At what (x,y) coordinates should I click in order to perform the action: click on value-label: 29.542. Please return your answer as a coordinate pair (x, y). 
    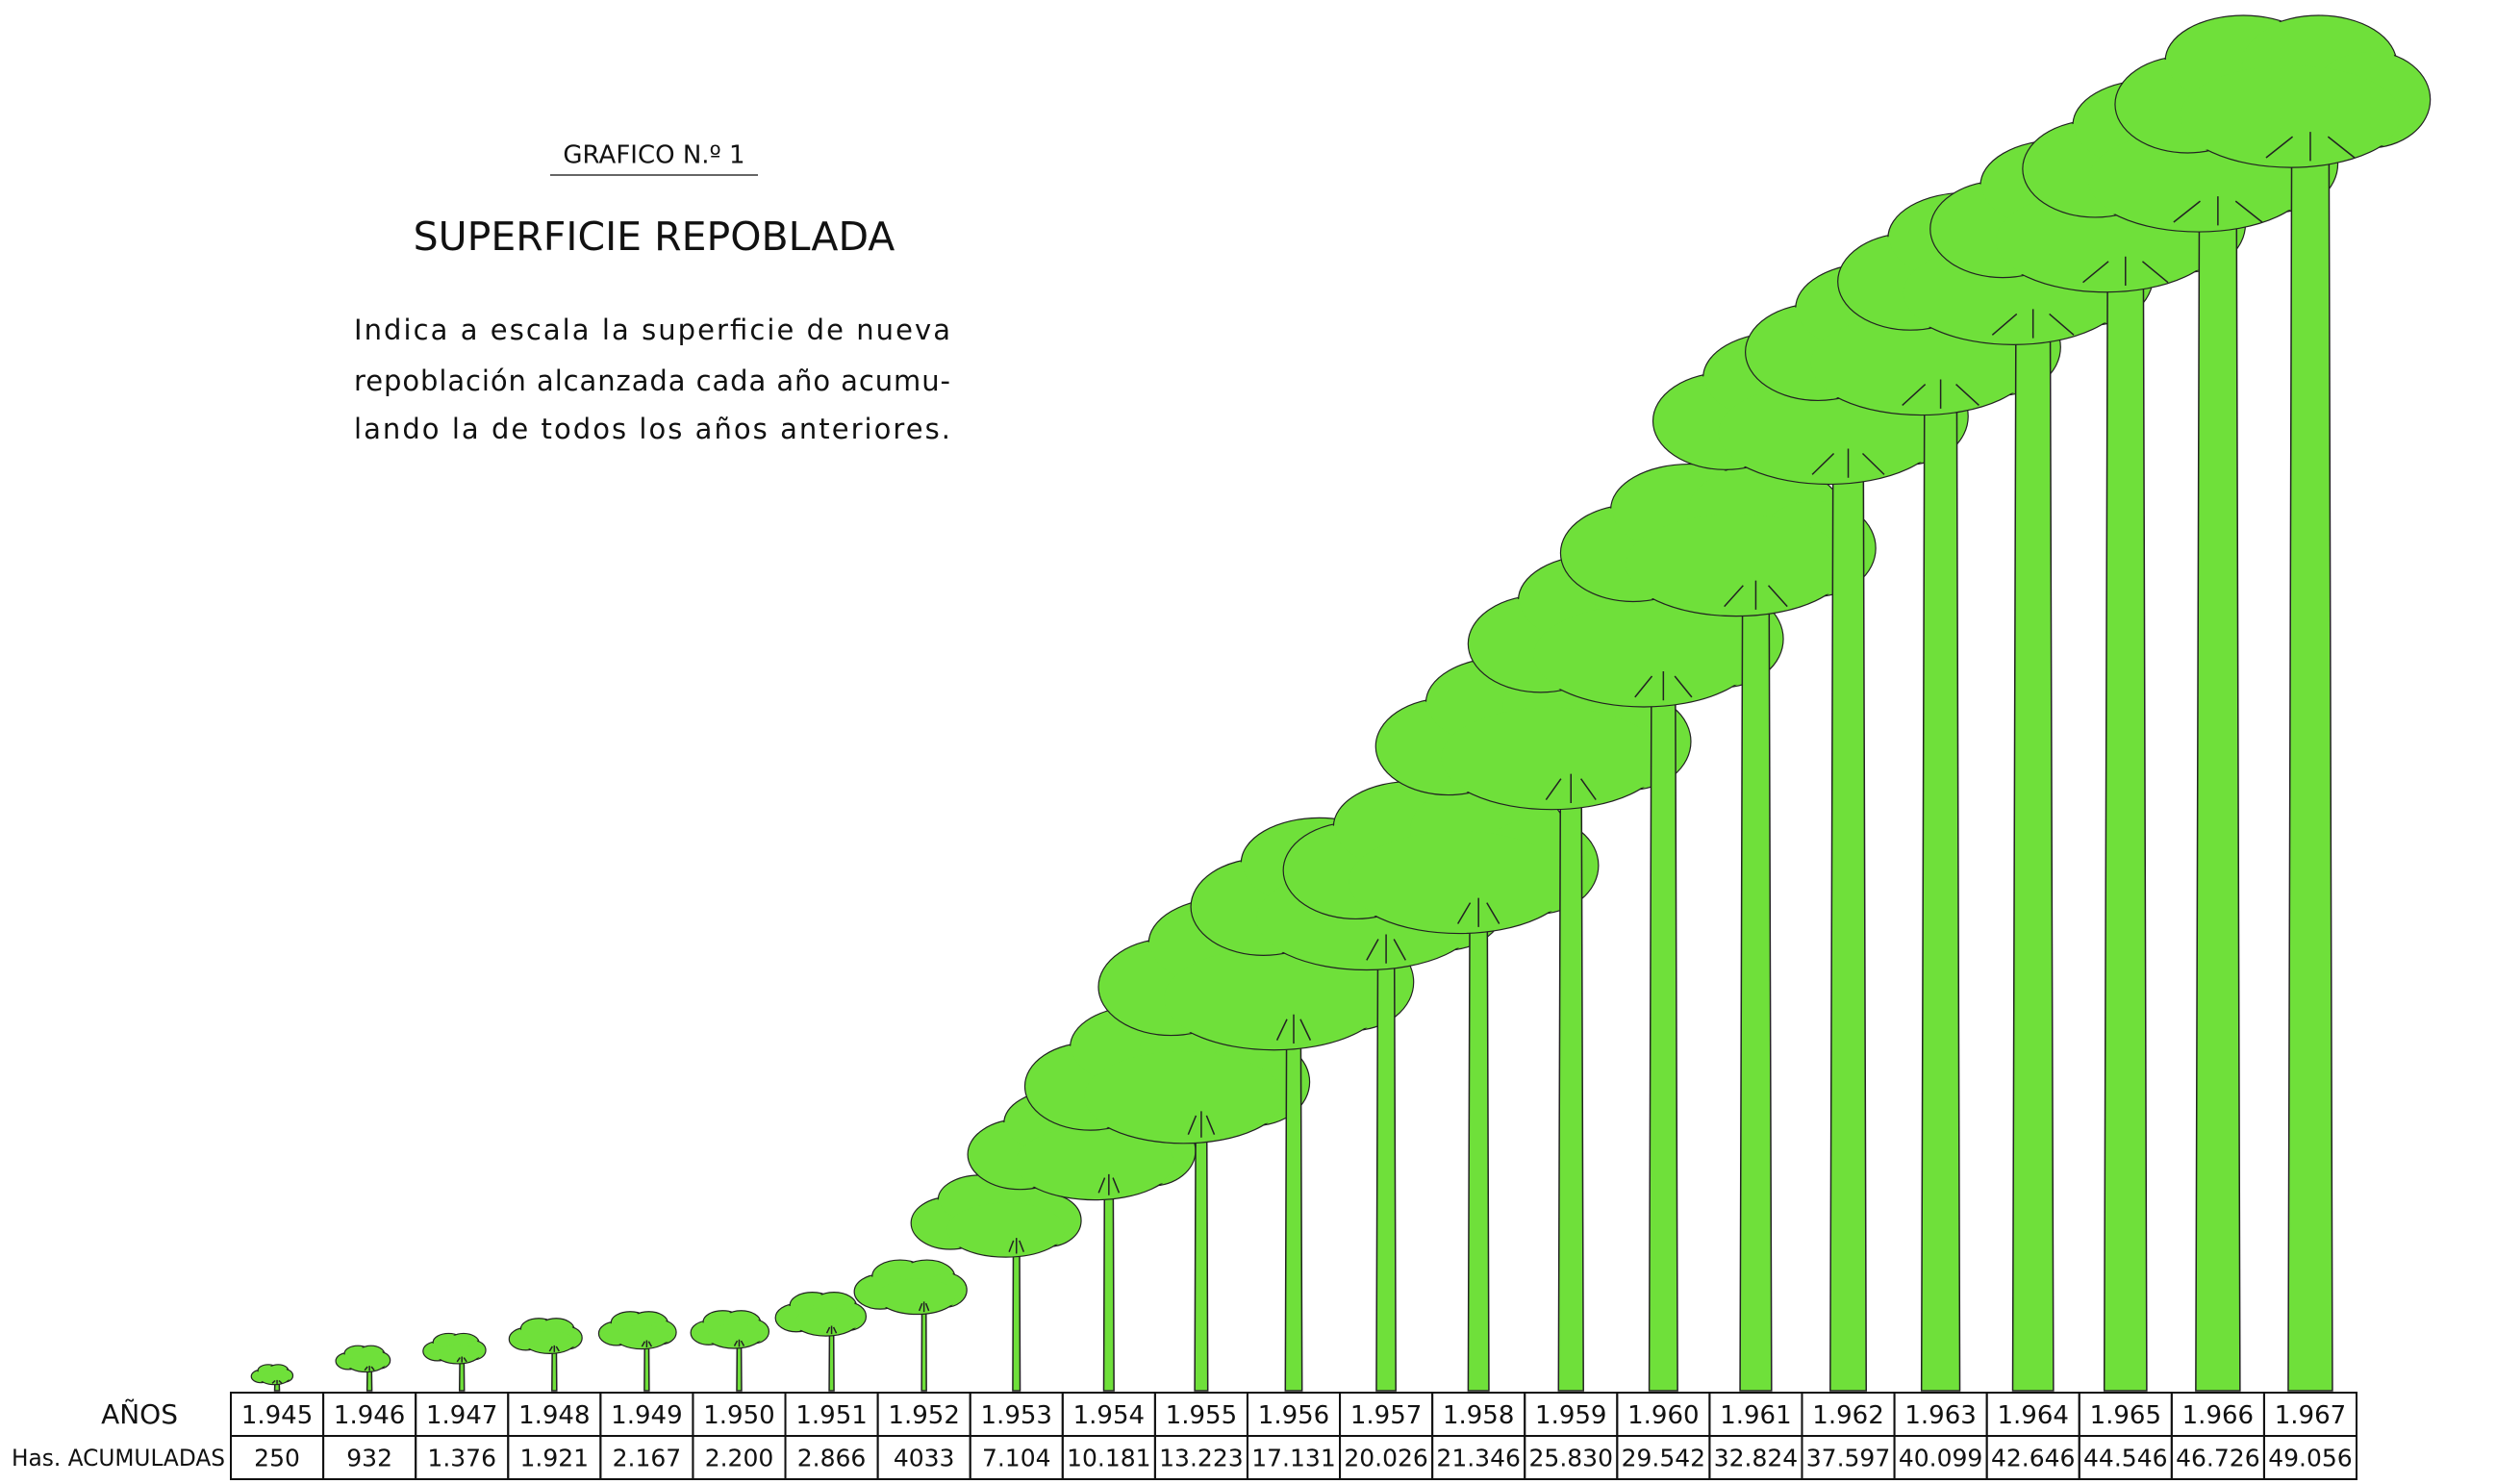
    Looking at the image, I should click on (1663, 1459).